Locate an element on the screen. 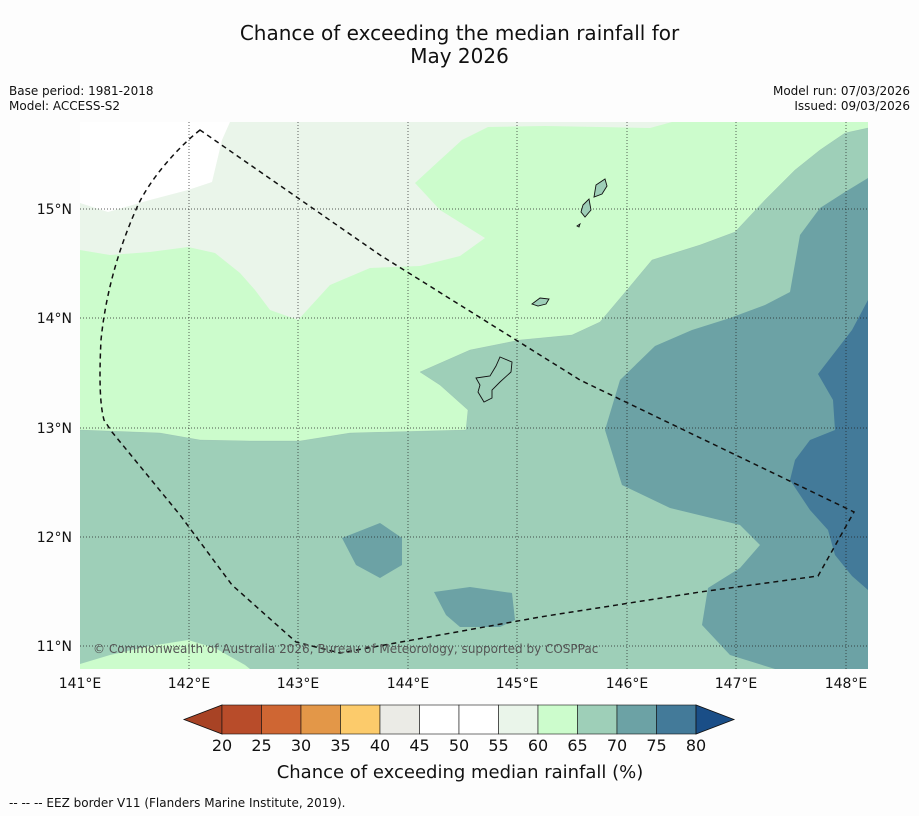 The width and height of the screenshot is (919, 816). colorbar-title: Chance of exceeding median rainfall (%) is located at coordinates (460, 772).